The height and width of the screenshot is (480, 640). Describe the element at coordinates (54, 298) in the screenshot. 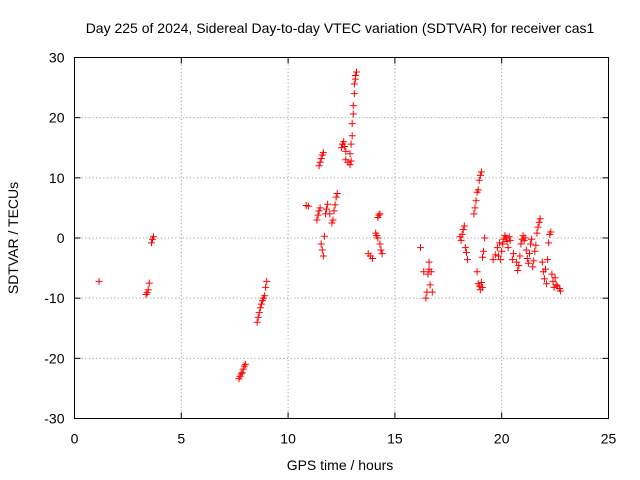

I see `y-tick-label: -10` at that location.